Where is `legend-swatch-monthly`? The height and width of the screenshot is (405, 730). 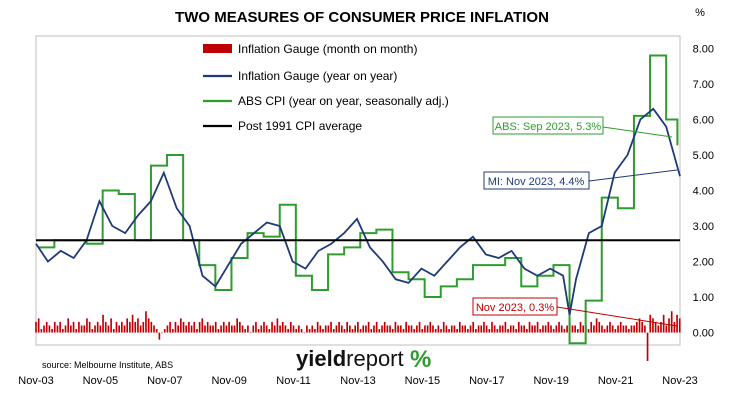
legend-swatch-monthly is located at coordinates (217, 48).